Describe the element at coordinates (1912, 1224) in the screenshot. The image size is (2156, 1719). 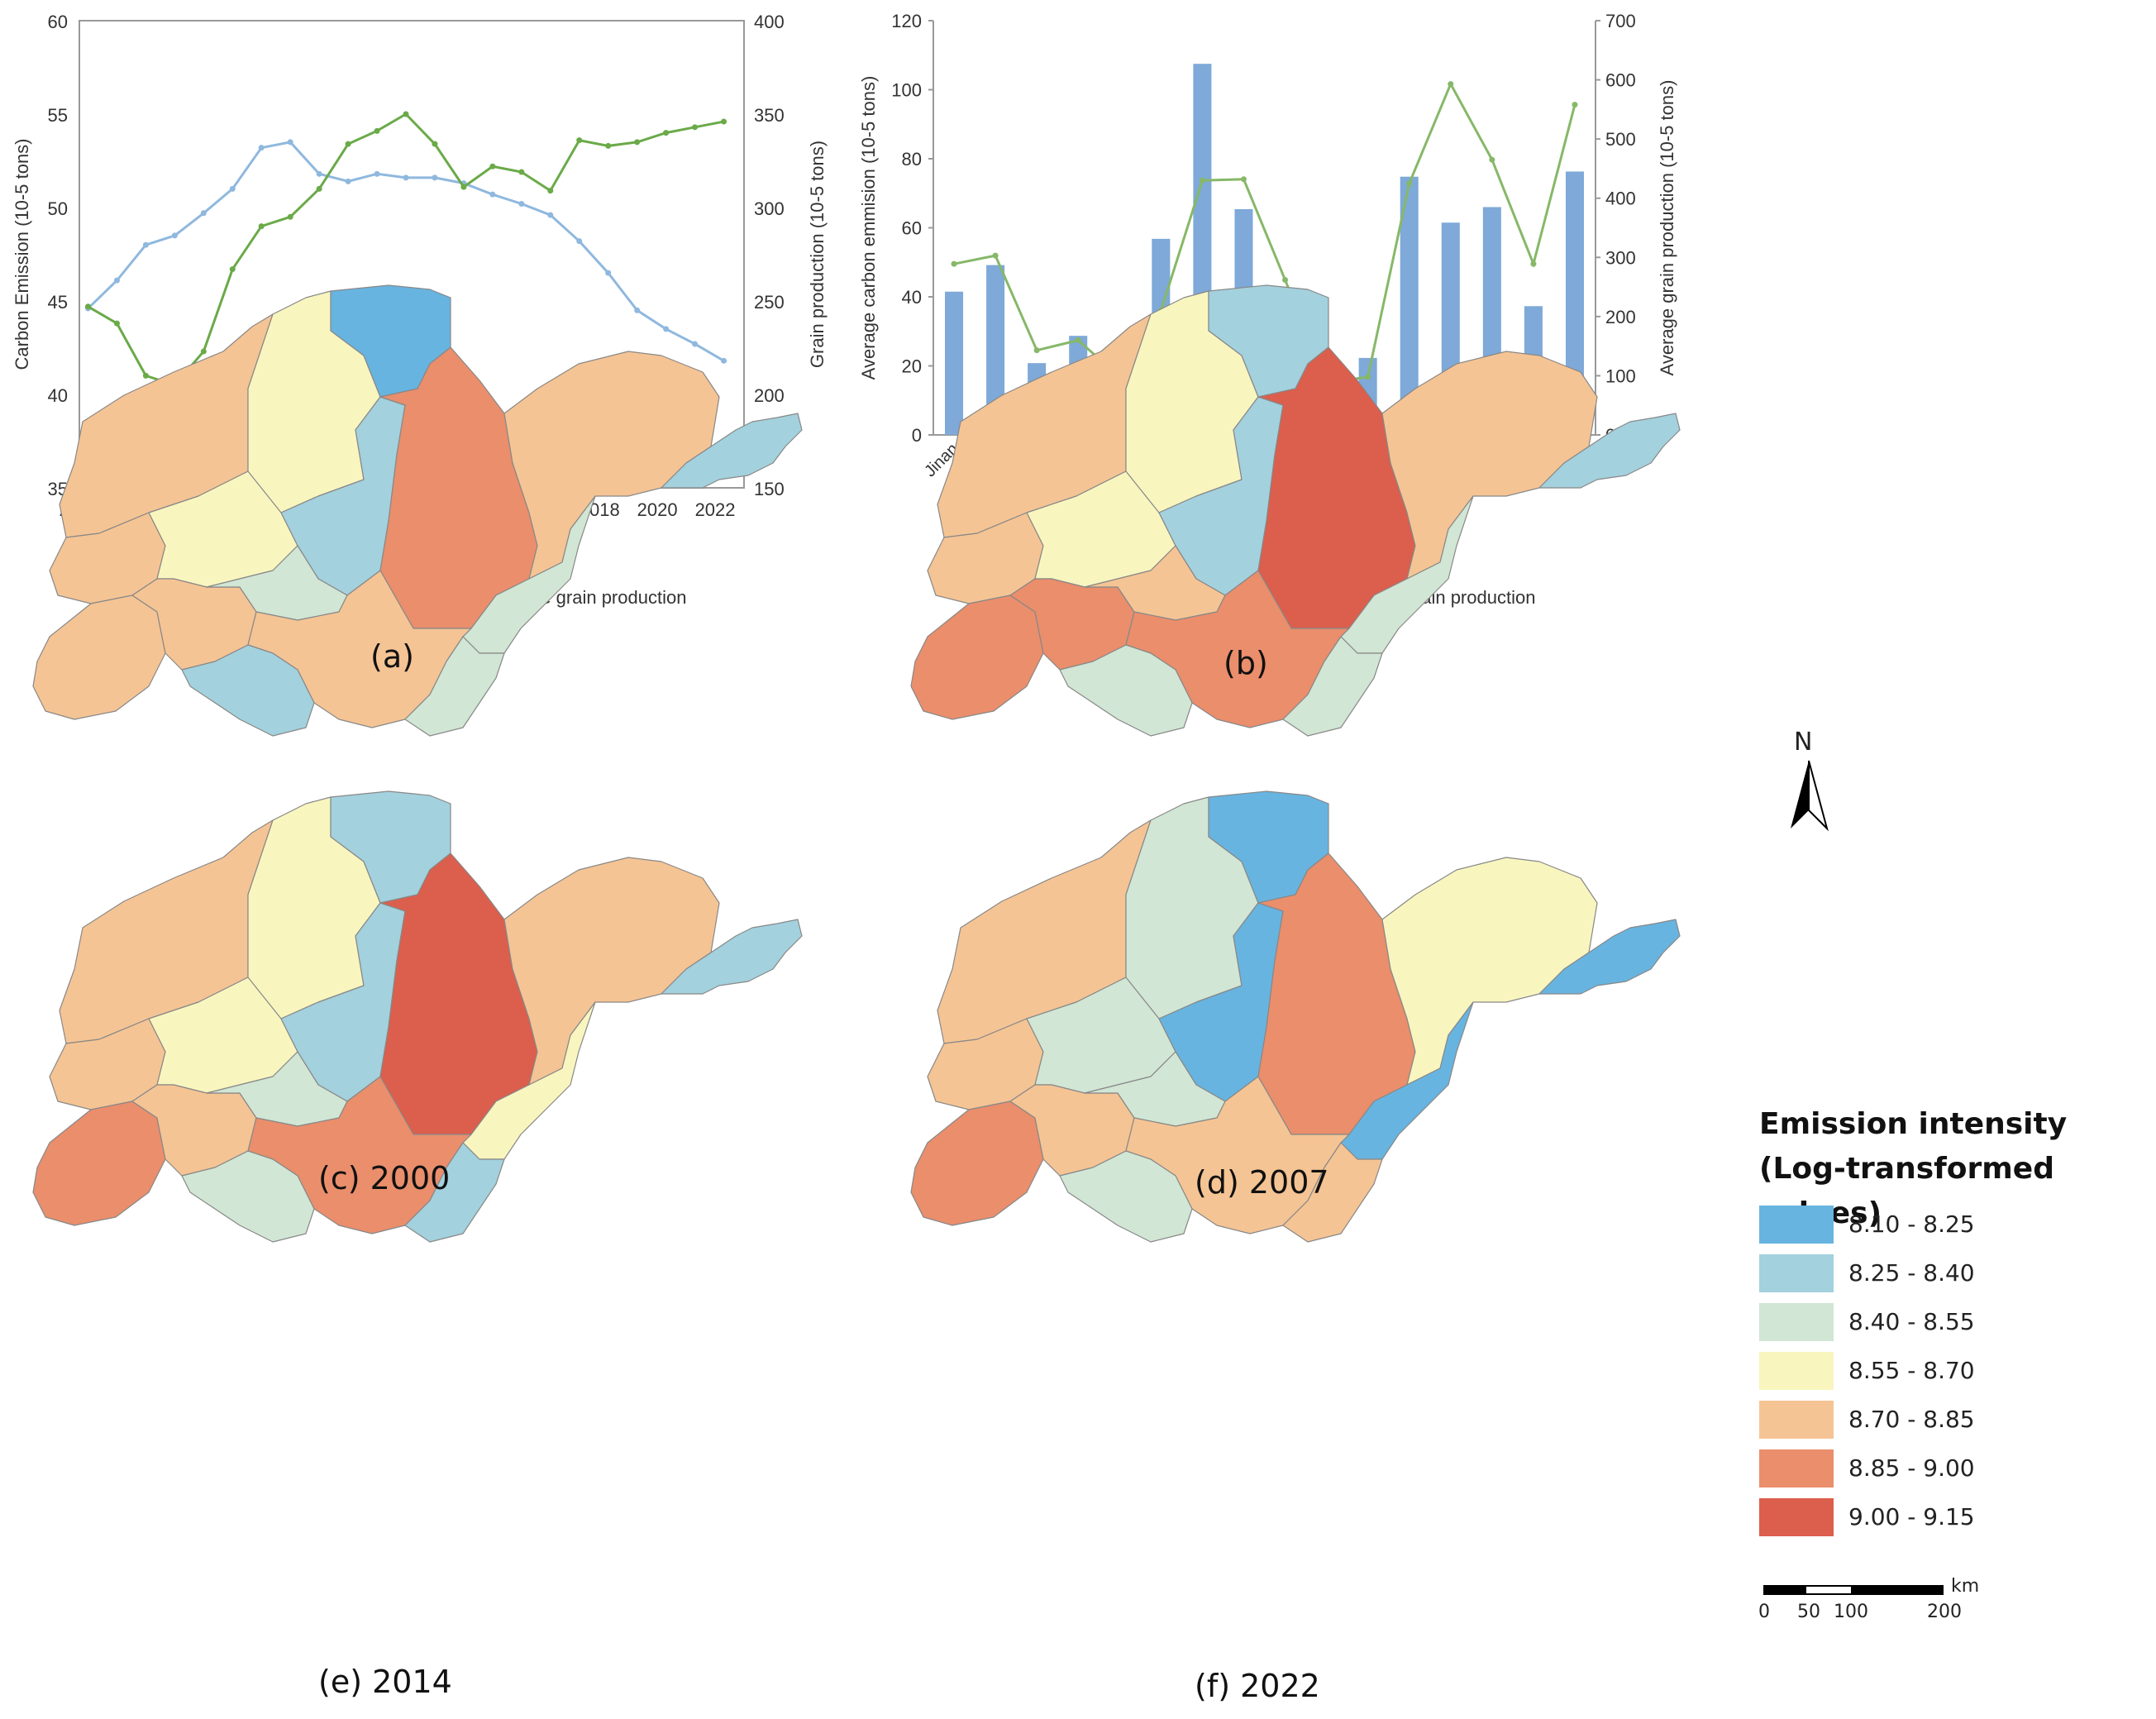
I see `legend-label: 8.10 - 8.25` at that location.